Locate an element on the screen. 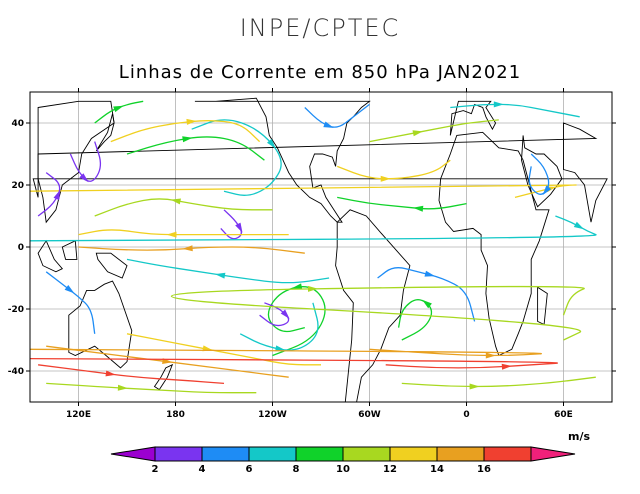 This screenshot has height=494, width=640. organization-title: INPE/CPTEC is located at coordinates (320, 28).